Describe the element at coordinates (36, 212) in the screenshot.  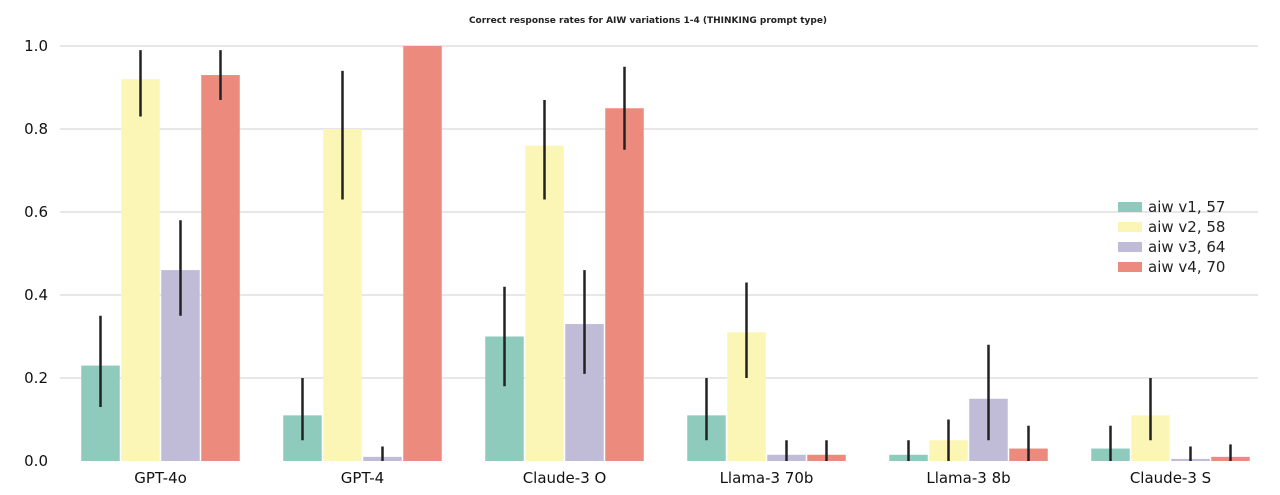
I see `y-tick-label: 0.6` at that location.